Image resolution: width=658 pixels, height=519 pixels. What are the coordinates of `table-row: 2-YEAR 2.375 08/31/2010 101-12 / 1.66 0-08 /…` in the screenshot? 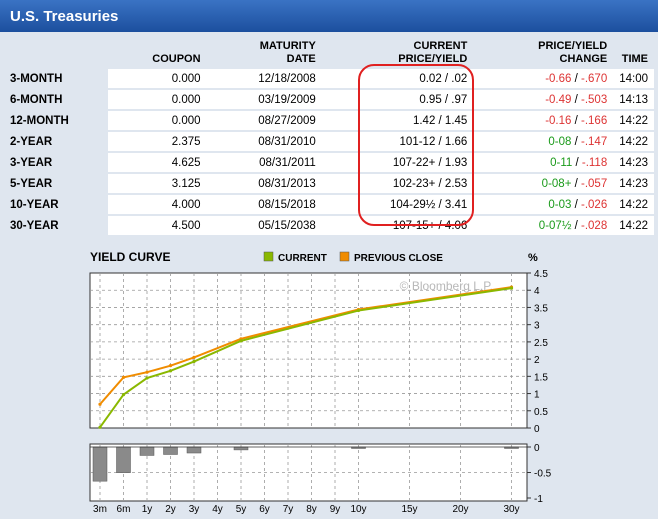 It's located at (329, 142).